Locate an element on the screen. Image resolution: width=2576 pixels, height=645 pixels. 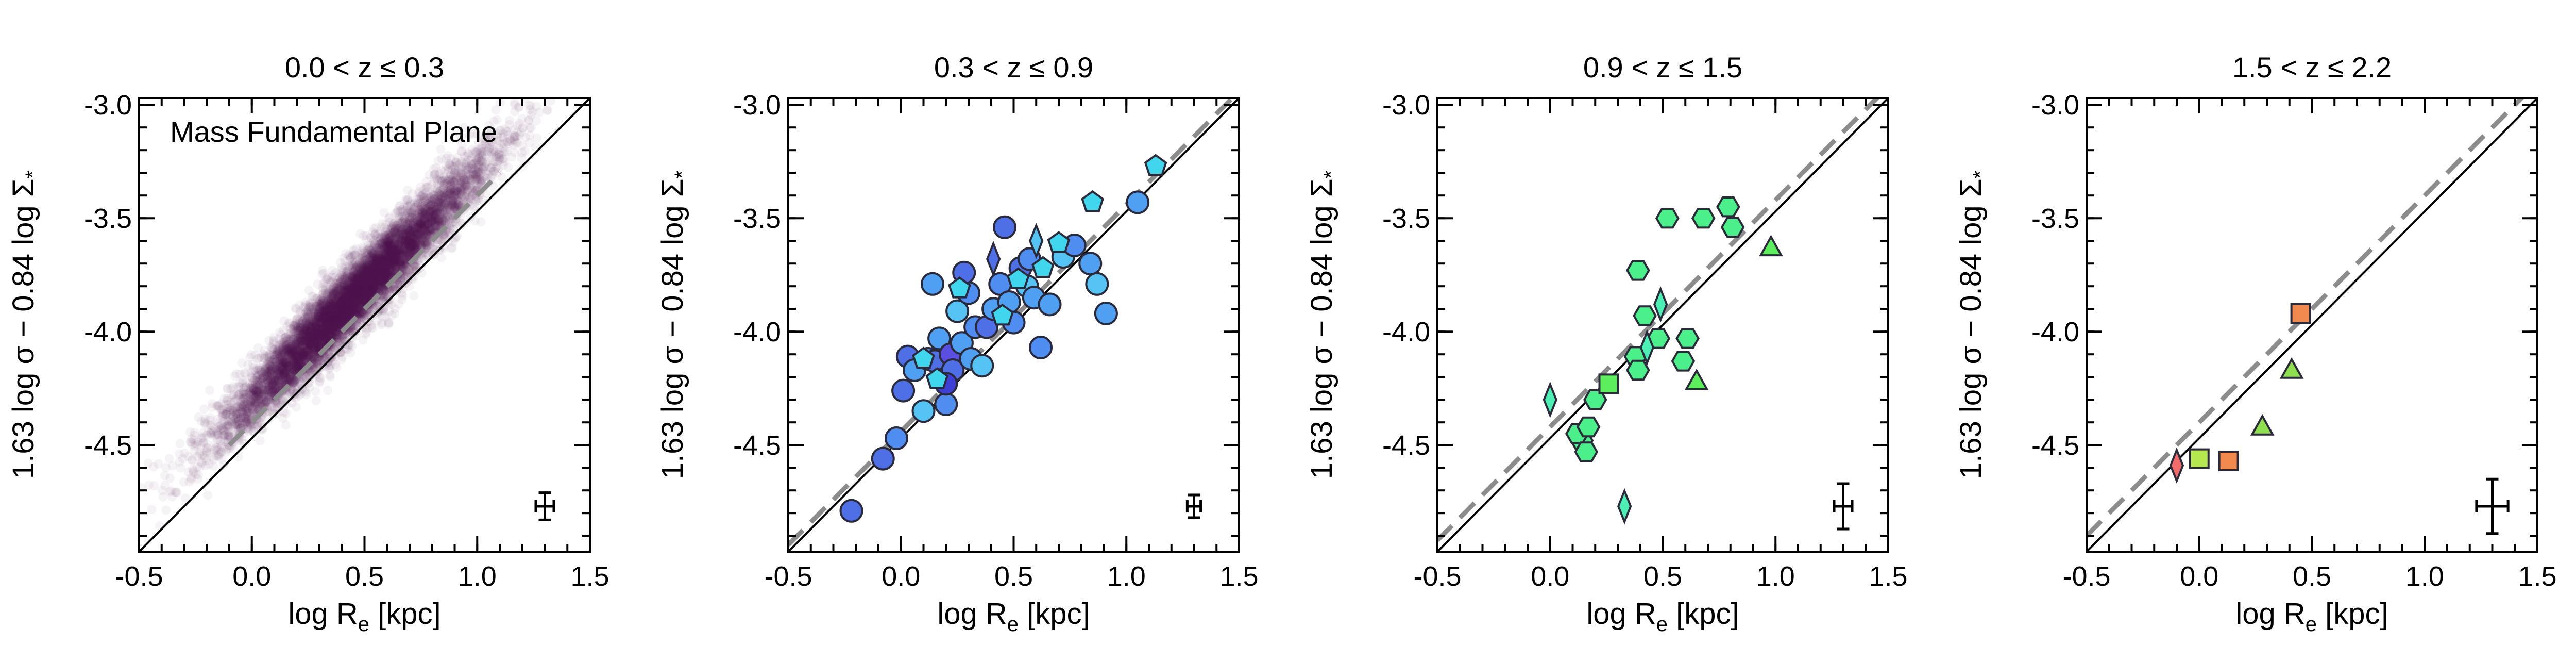
panel-title: 0.0 < z ≤ 0.3 is located at coordinates (364, 68).